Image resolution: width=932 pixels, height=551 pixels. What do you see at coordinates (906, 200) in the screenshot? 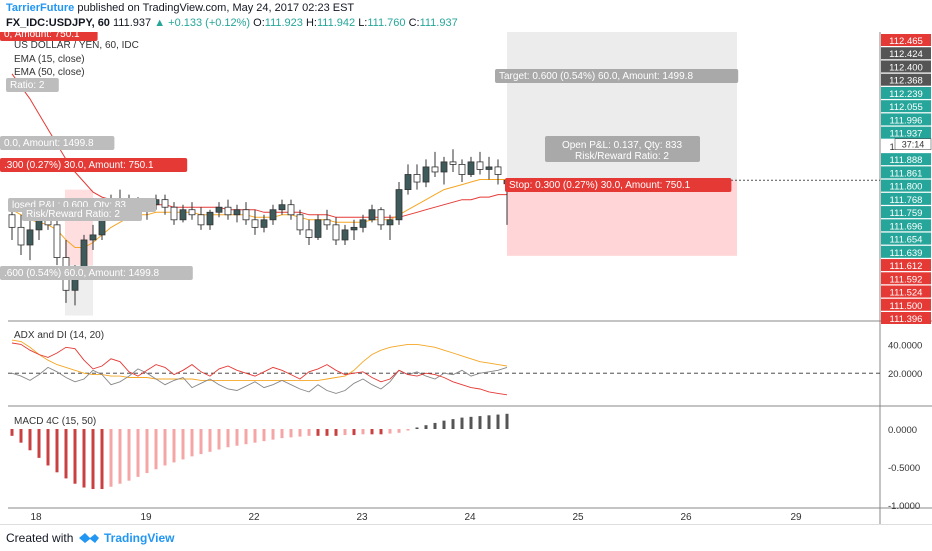
I see `price-tick-label: 111.768` at bounding box center [906, 200].